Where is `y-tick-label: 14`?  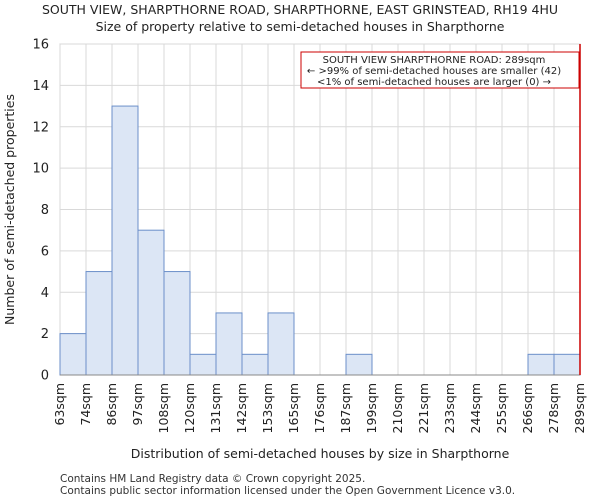
y-tick-label: 14 is located at coordinates (40, 86).